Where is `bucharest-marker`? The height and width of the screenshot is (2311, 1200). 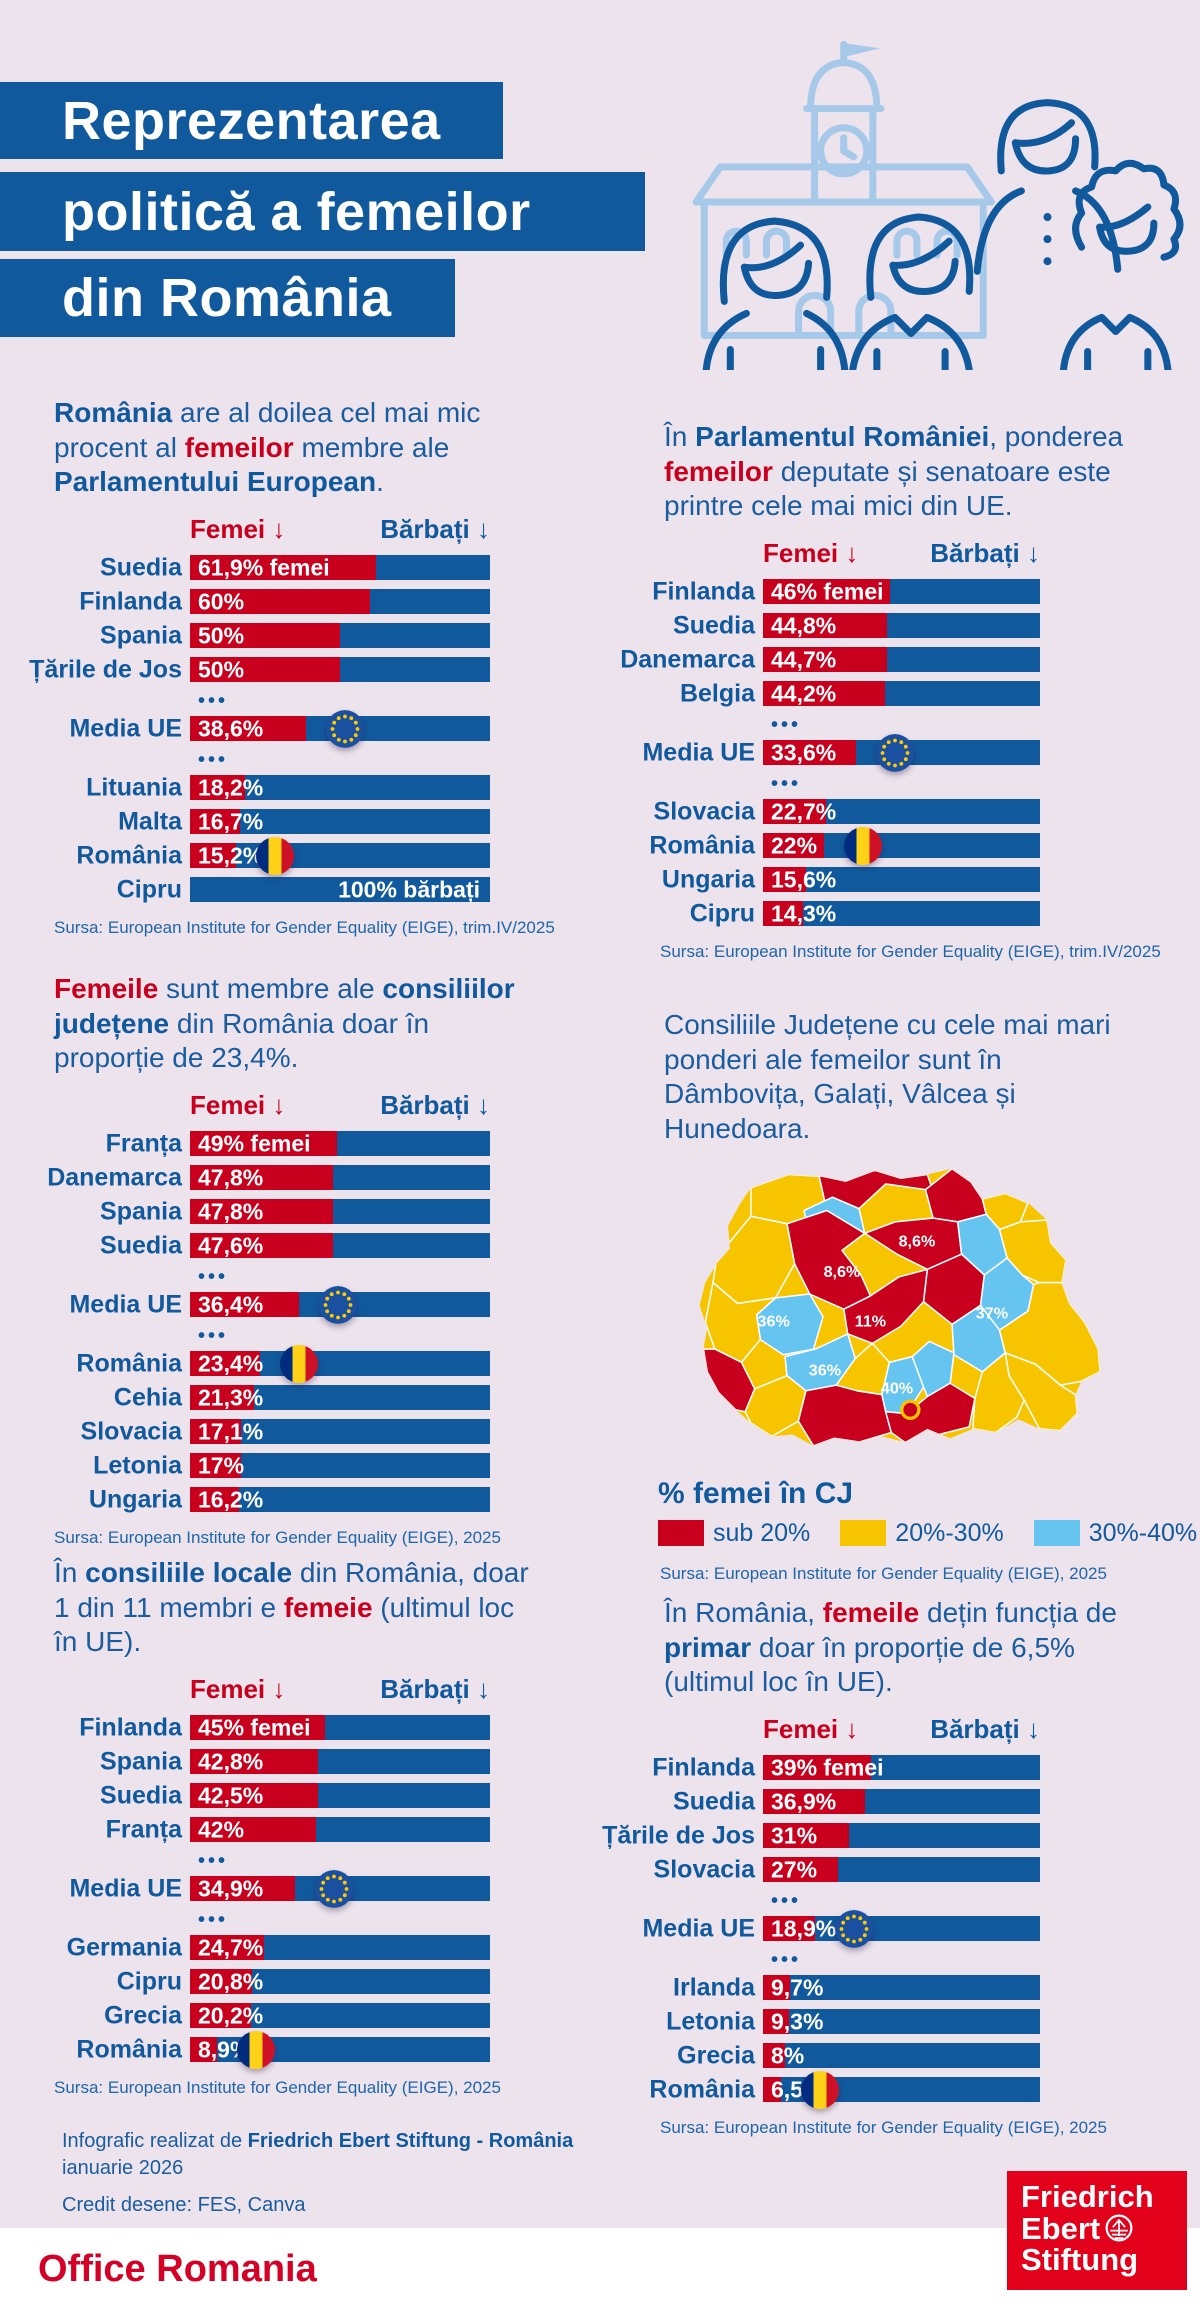 bucharest-marker is located at coordinates (910, 1409).